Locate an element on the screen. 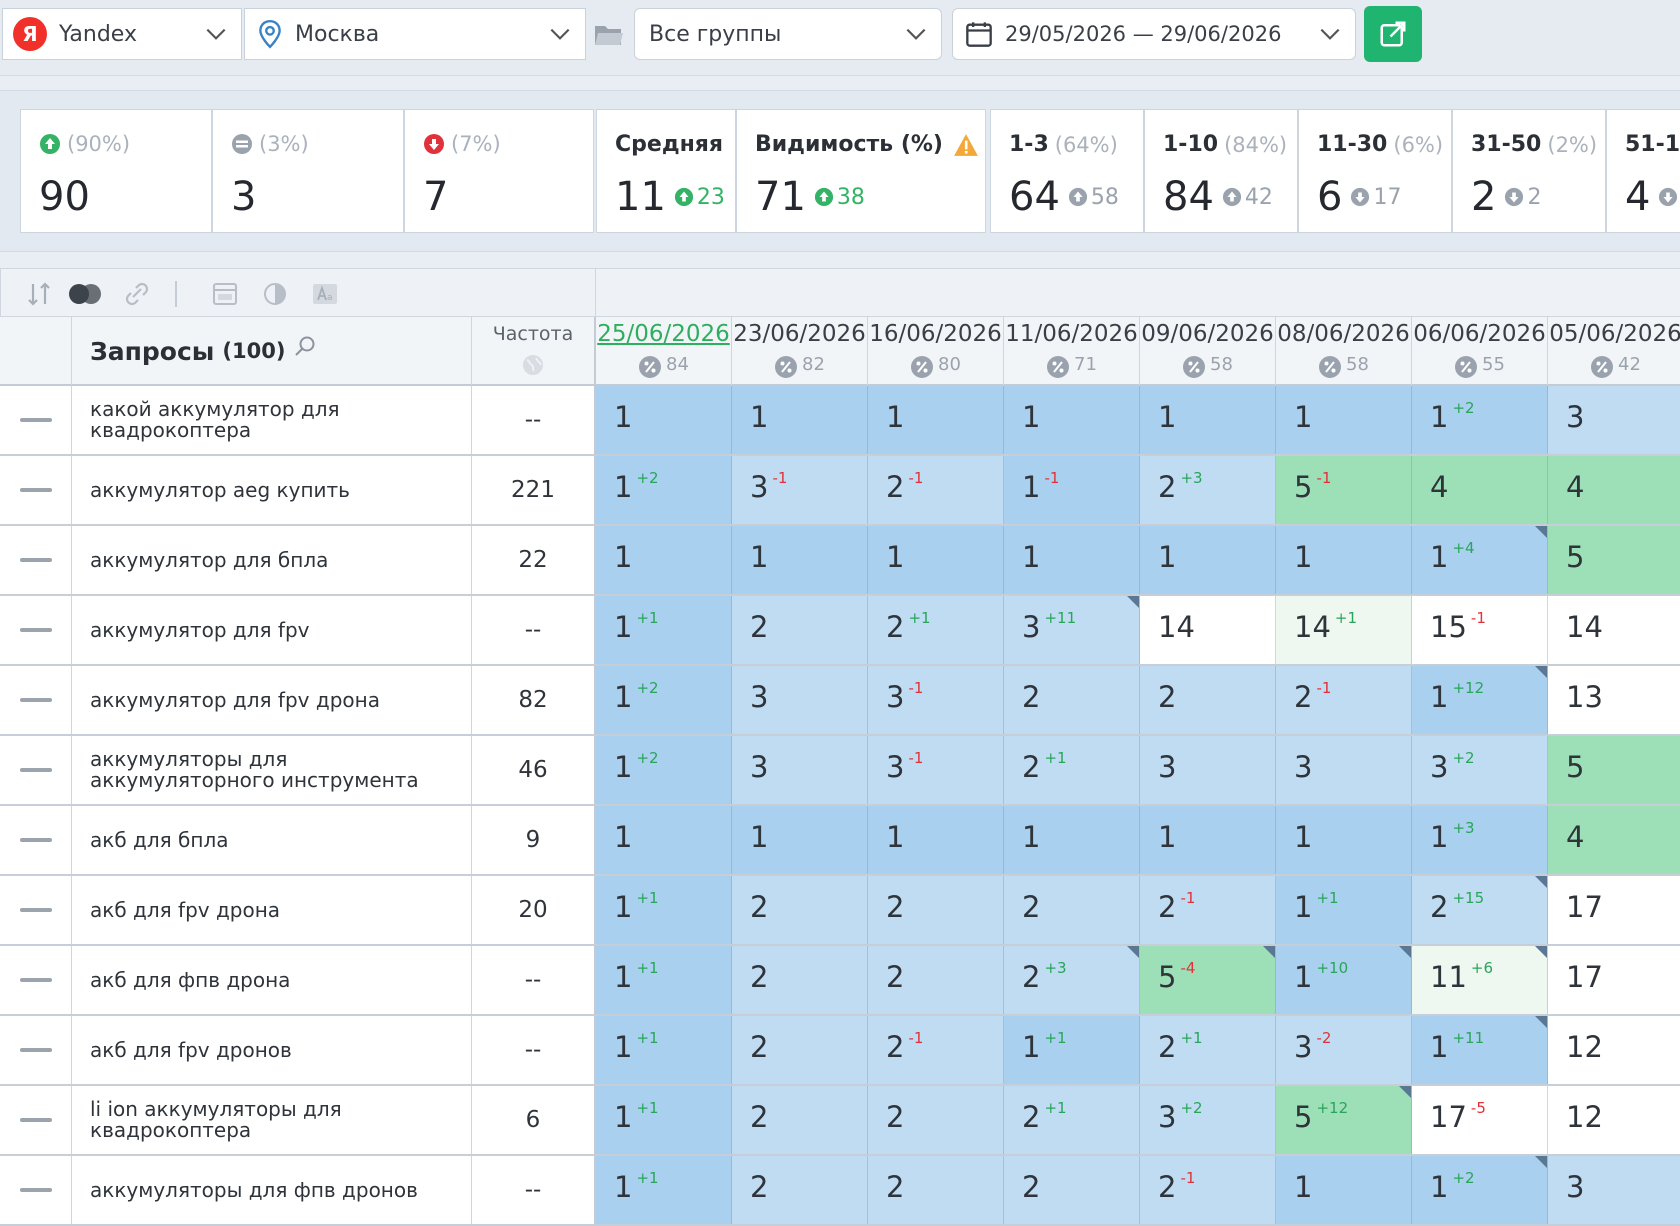 The image size is (1680, 1226). link-icon is located at coordinates (137, 294).